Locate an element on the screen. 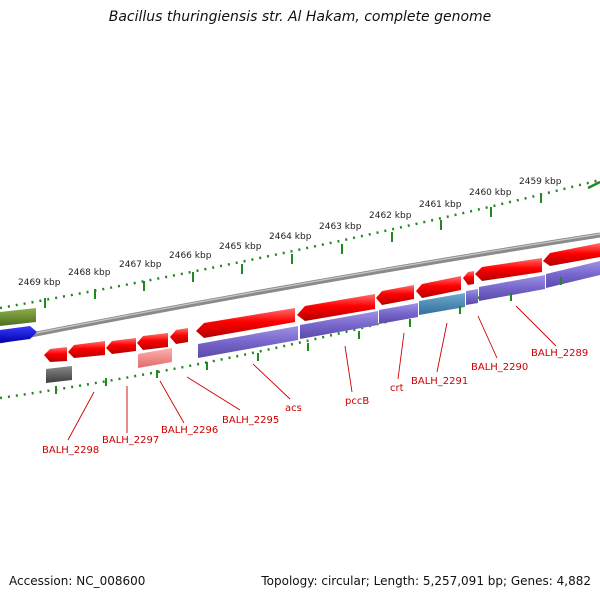 The width and height of the screenshot is (600, 600). gene-pccB-forward is located at coordinates (336, 307).